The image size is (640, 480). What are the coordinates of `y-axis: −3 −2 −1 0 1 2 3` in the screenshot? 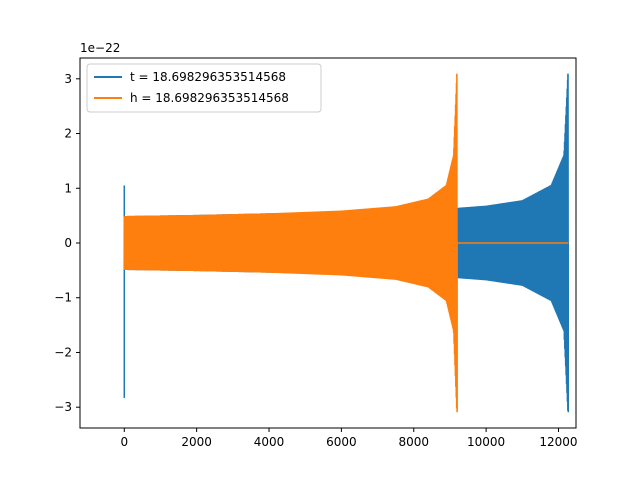 It's located at (67, 243).